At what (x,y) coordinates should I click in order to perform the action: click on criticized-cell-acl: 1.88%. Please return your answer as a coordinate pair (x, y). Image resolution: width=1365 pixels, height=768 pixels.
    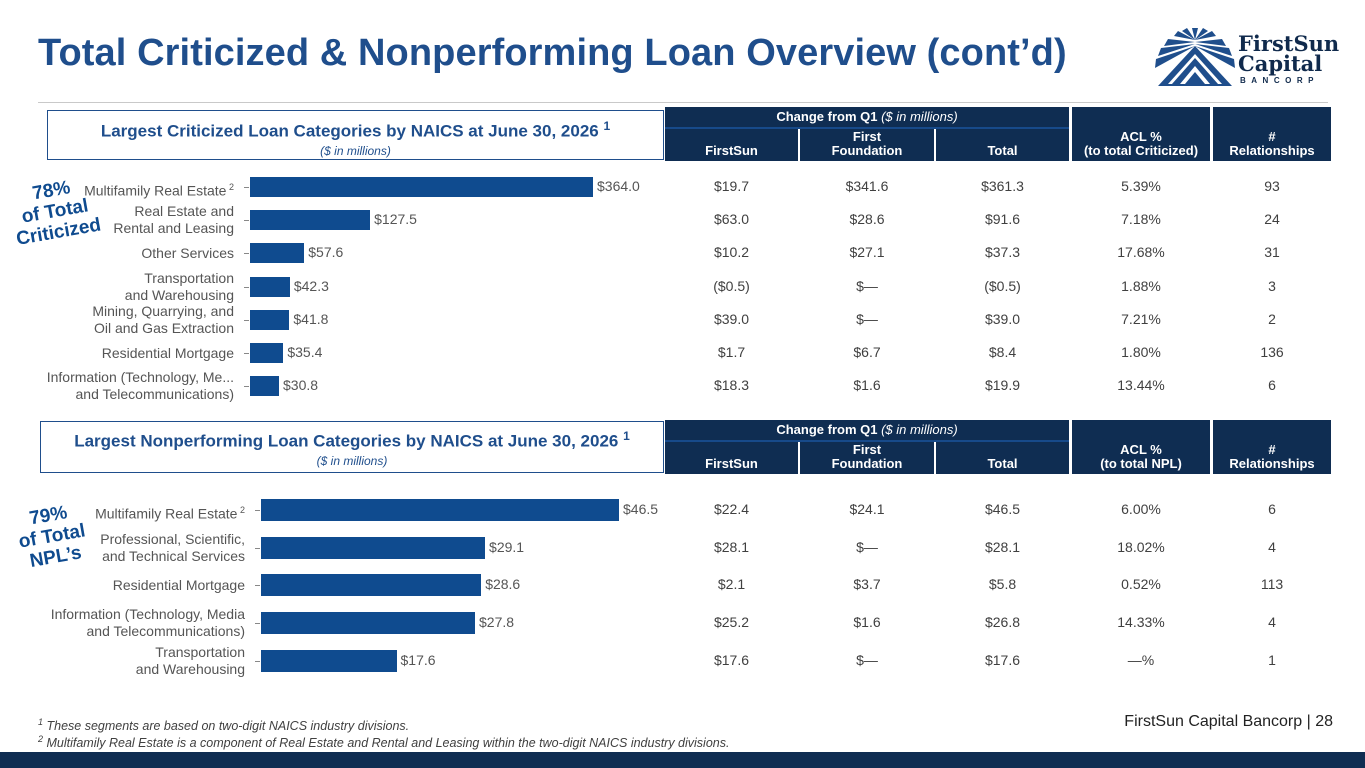
    Looking at the image, I should click on (1141, 286).